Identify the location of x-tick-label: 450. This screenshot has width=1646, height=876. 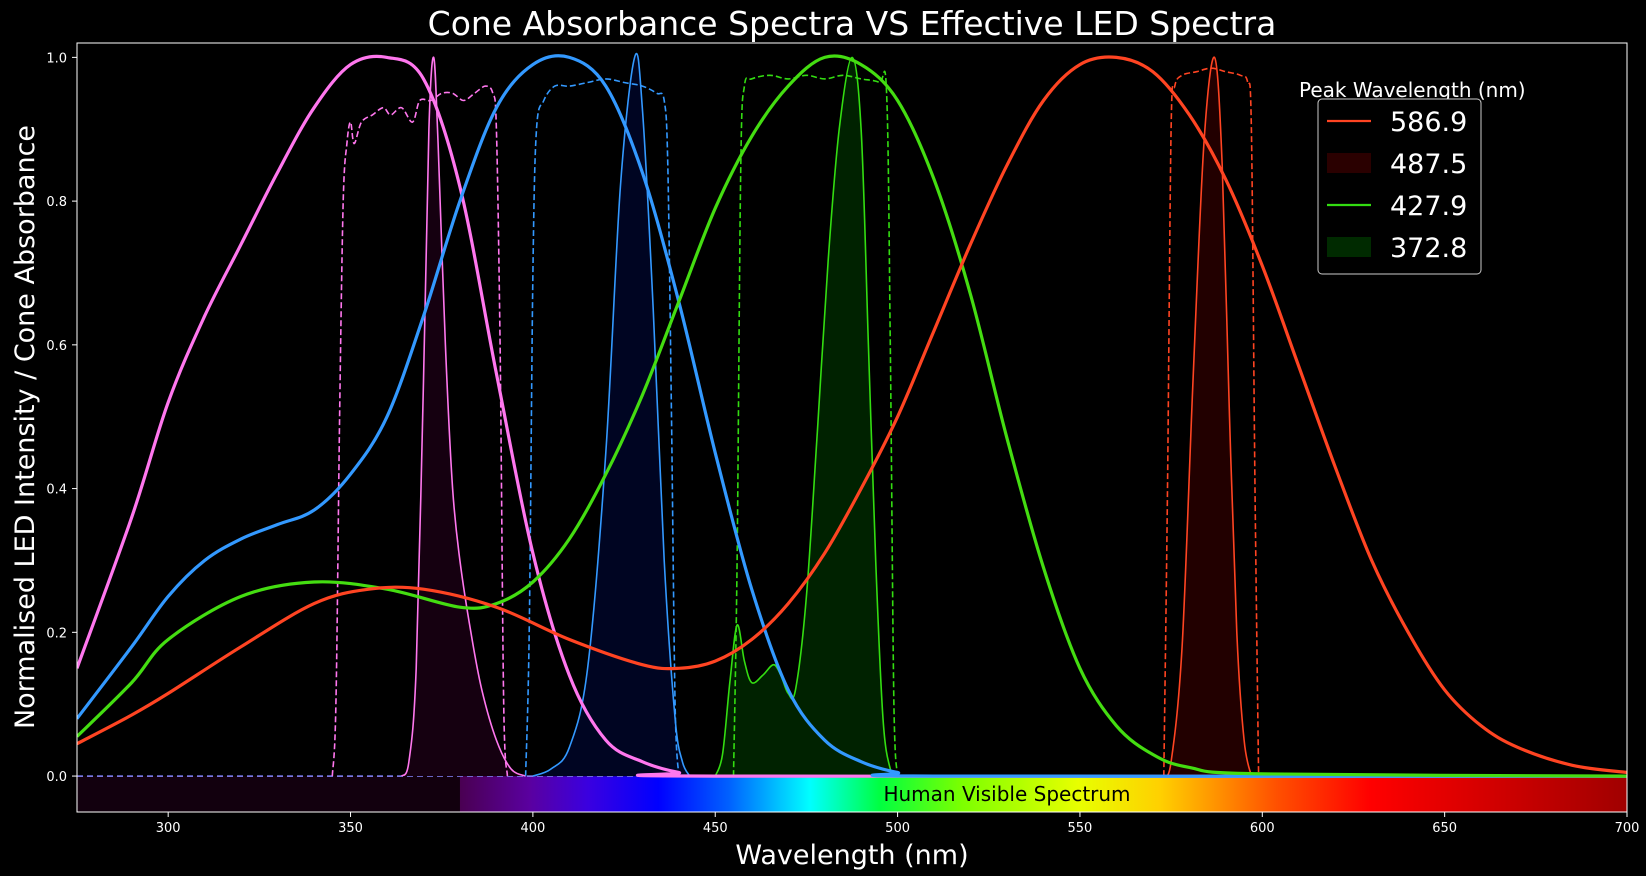
(715, 828).